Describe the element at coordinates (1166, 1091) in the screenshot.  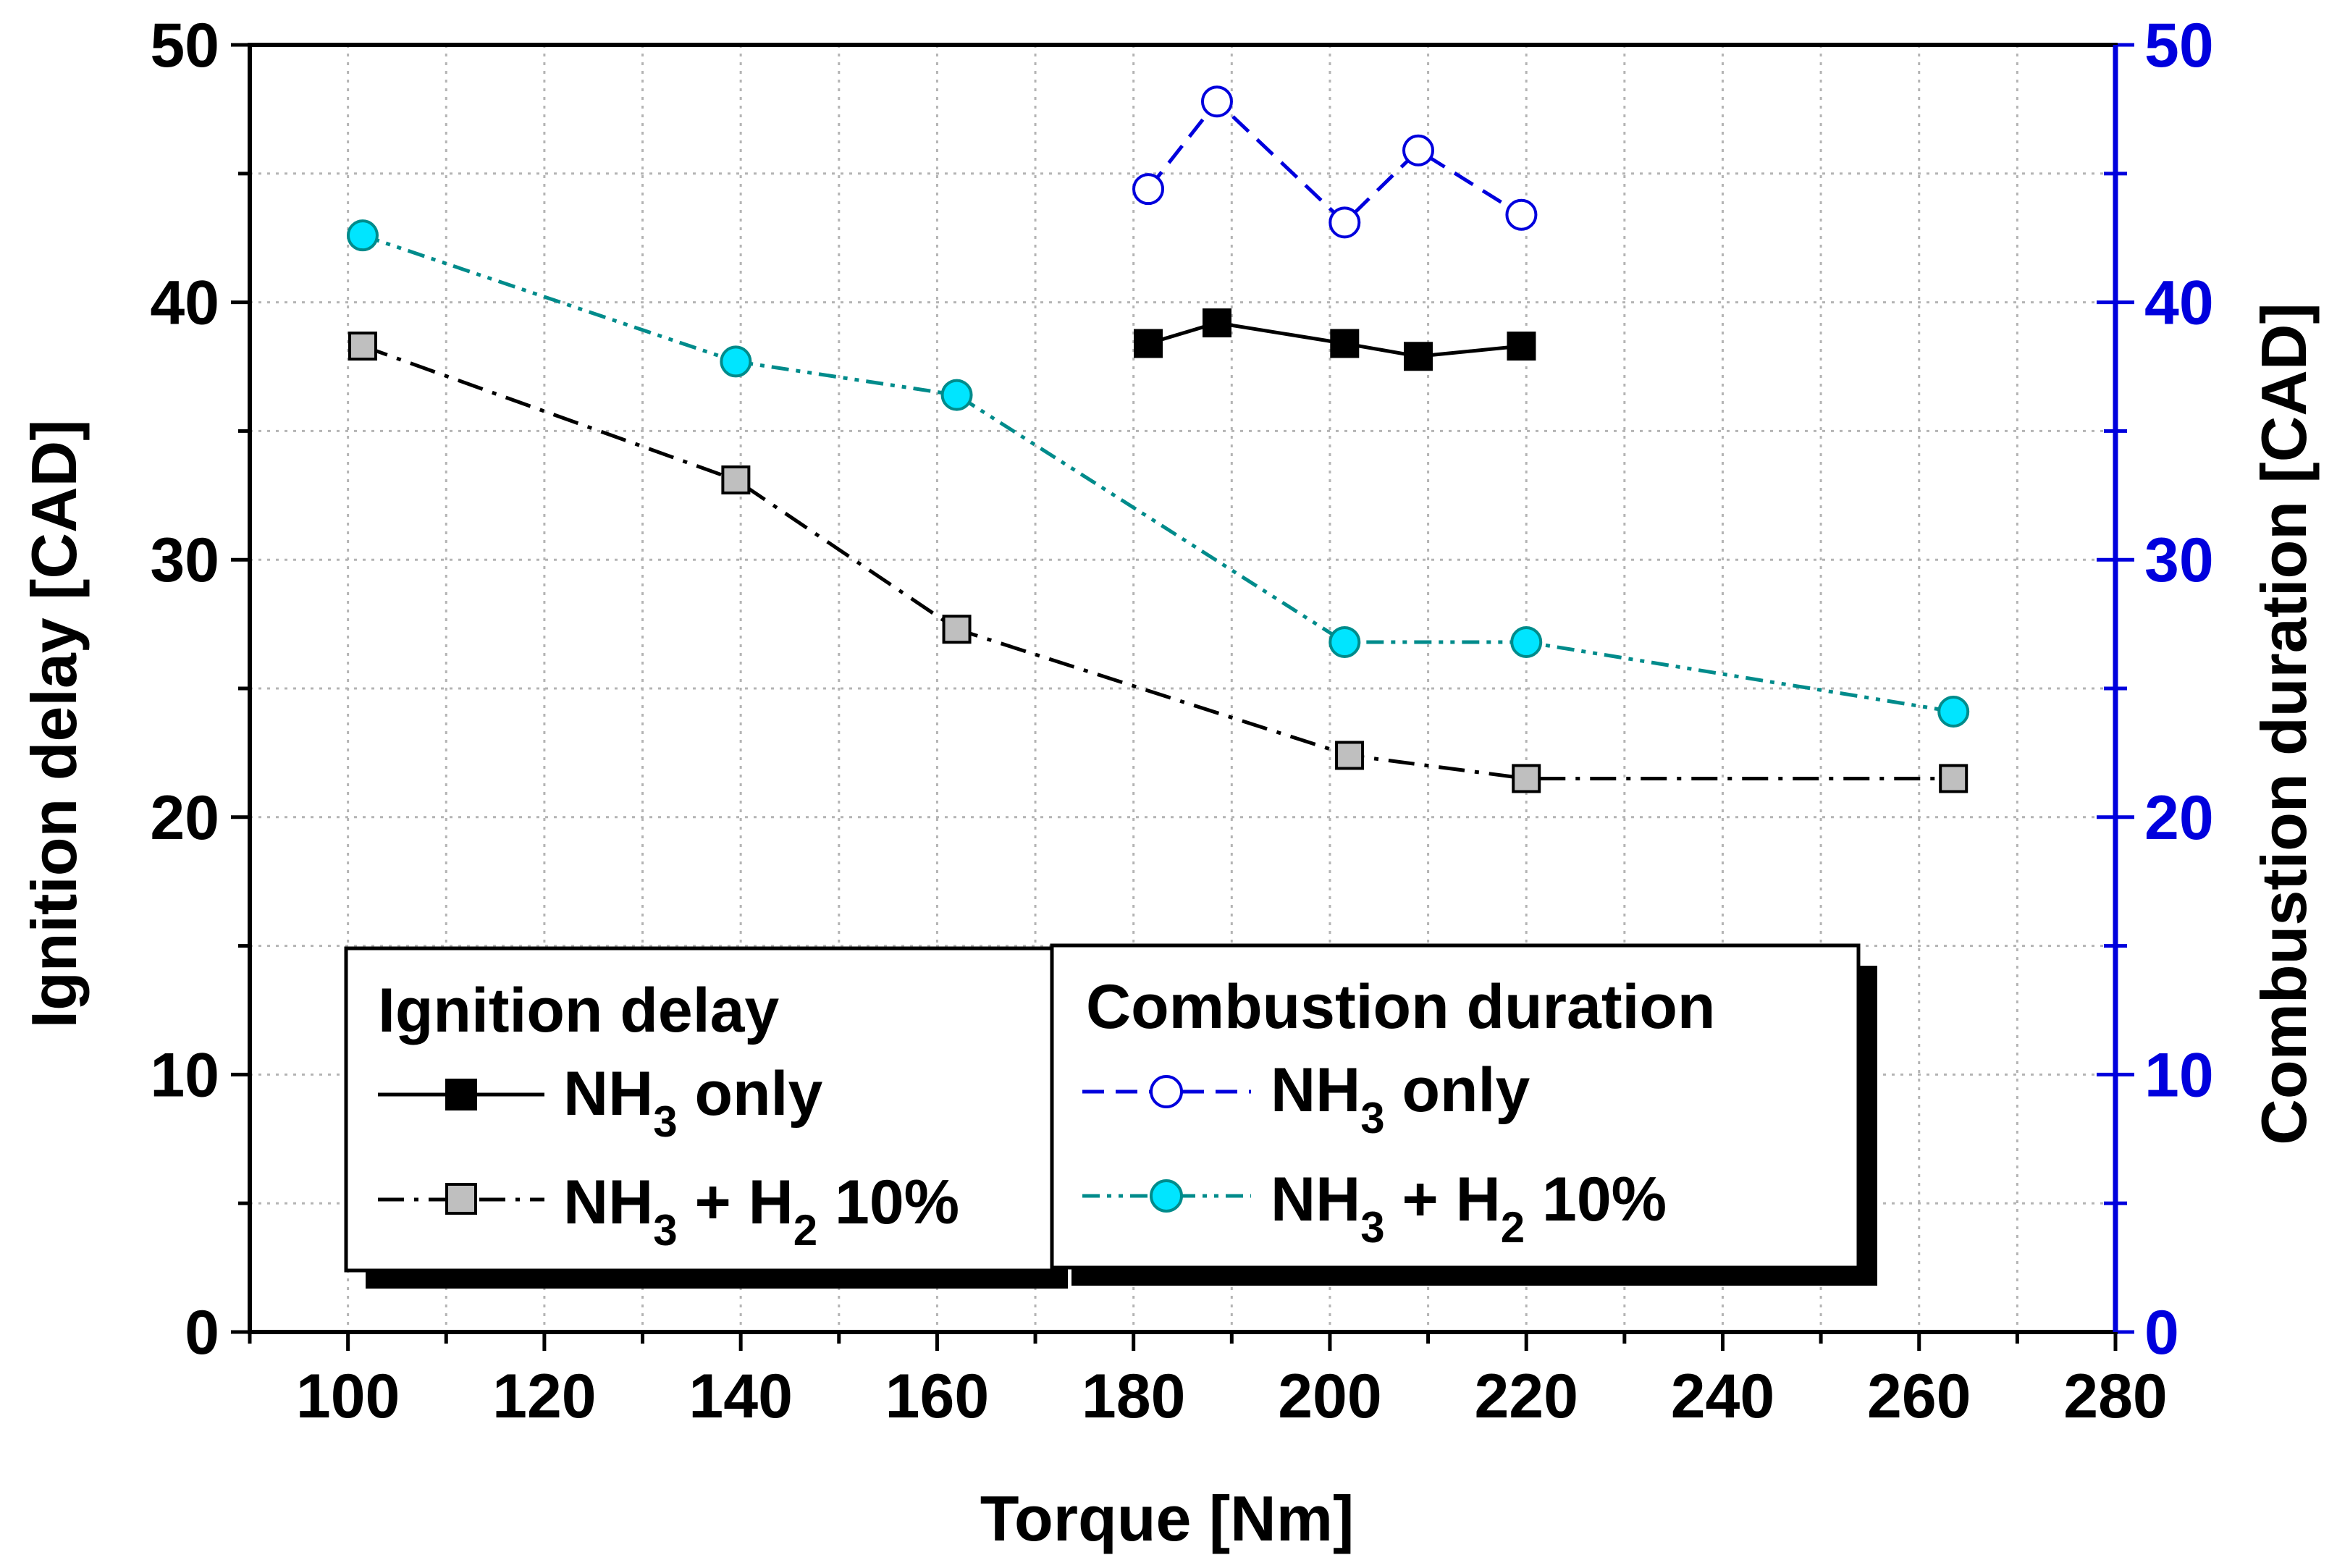
I see `legend-marker-open-circle` at that location.